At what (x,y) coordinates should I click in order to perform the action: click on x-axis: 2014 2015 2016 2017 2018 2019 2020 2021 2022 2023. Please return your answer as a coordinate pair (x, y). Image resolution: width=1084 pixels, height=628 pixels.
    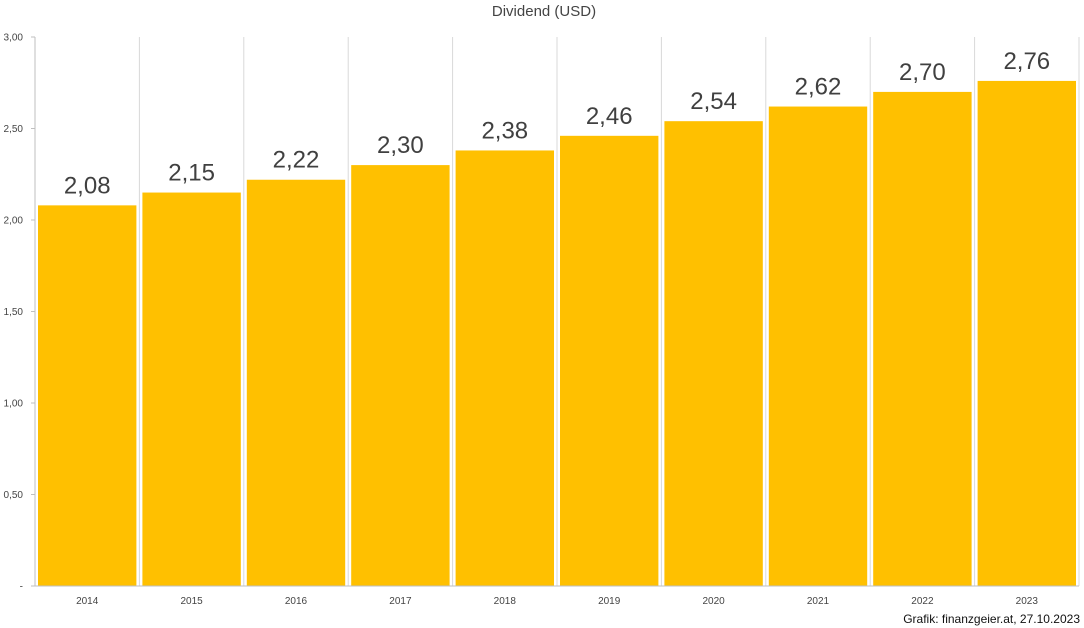
    Looking at the image, I should click on (557, 596).